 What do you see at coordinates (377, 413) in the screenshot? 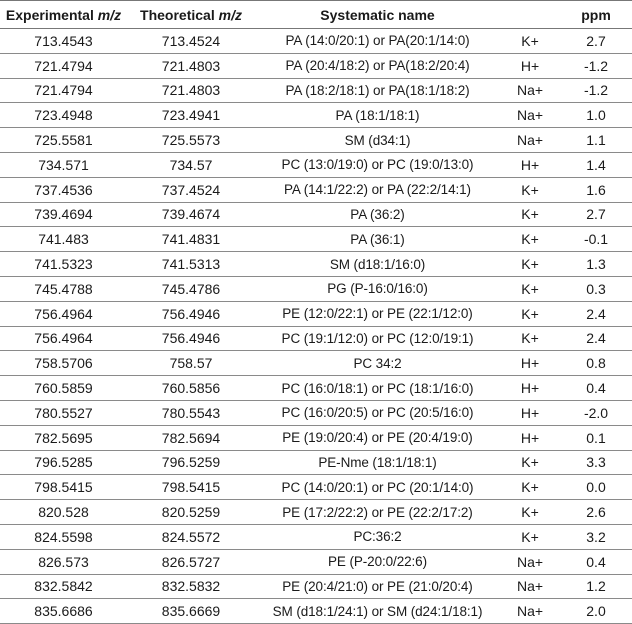
I see `systematic-name-cell: PC (16:0/20:5) or PC (20:5/16:0)` at bounding box center [377, 413].